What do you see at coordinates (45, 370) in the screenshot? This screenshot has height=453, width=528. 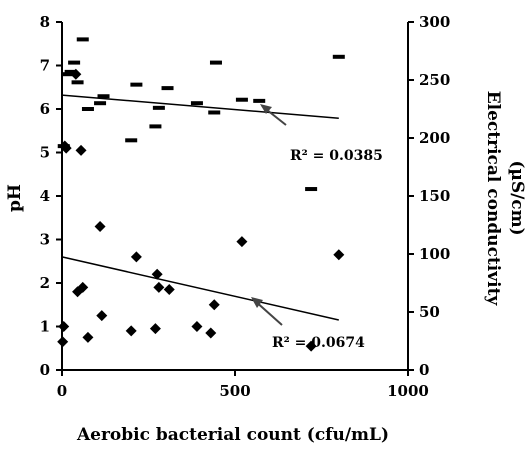 I see `y-left-tick-label-0: 0` at bounding box center [45, 370].